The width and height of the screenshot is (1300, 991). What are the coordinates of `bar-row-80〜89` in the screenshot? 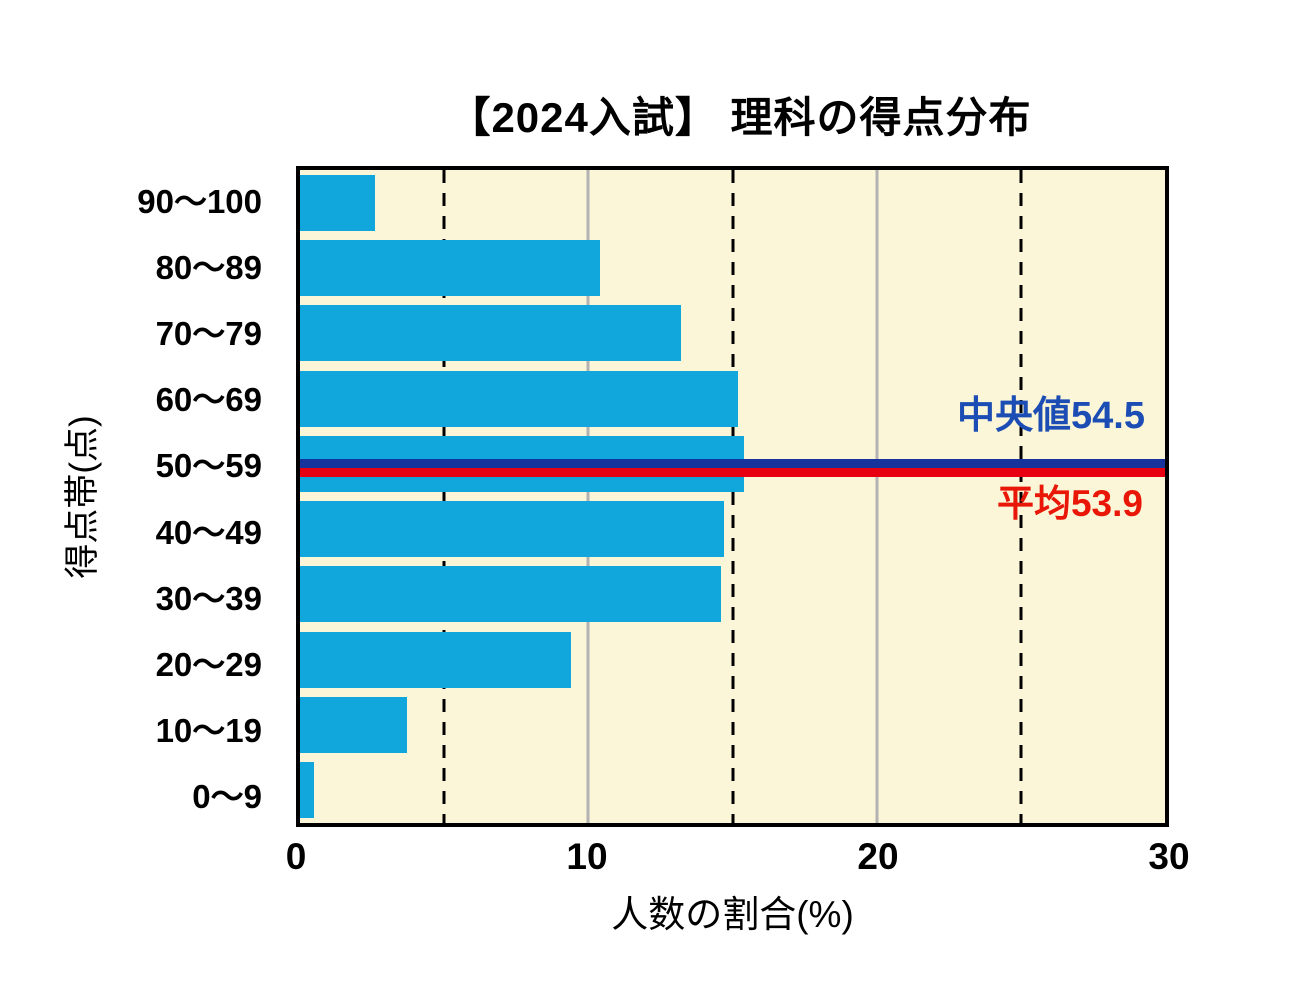 It's located at (732, 267).